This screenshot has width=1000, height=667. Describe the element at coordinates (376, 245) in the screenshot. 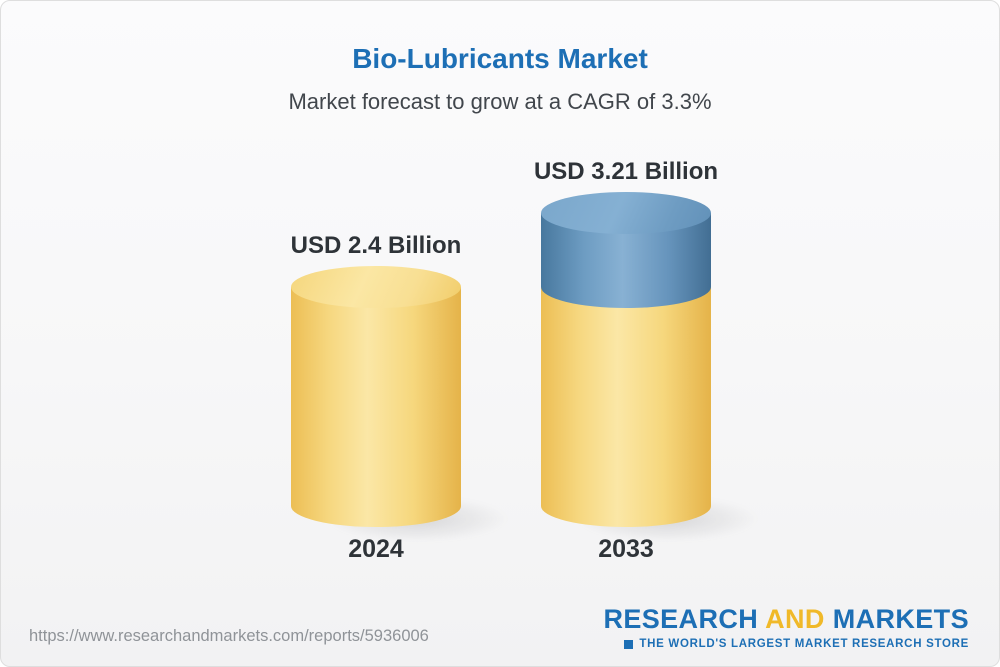

I see `bar-value-label: USD 2.4 Billion` at that location.